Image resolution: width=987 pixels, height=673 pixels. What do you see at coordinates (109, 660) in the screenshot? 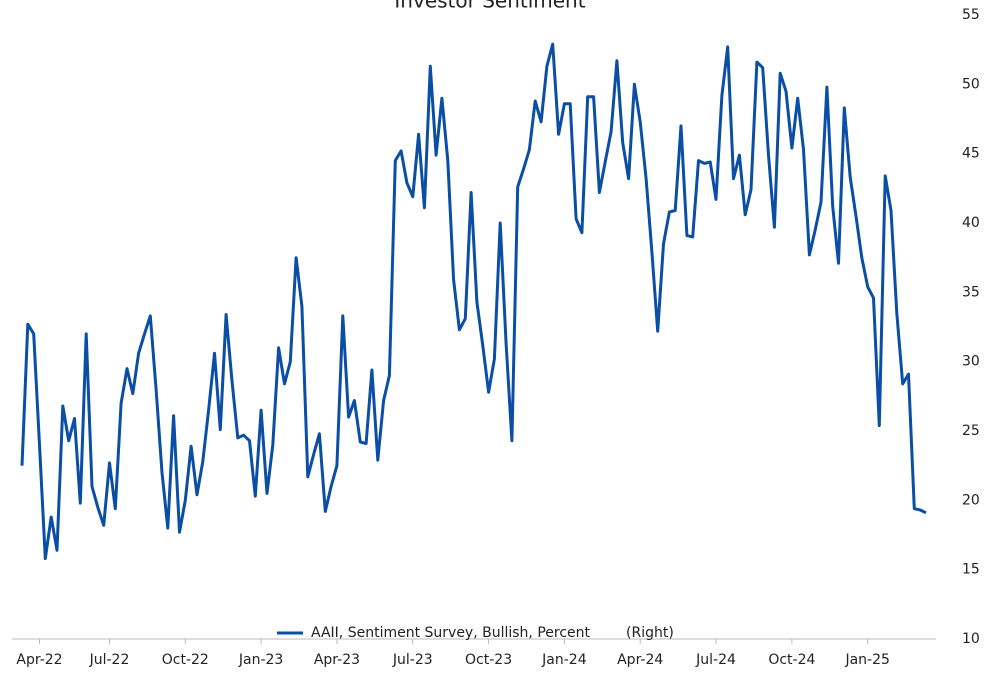
I see `x-tick-label: Jul-22` at bounding box center [109, 660].